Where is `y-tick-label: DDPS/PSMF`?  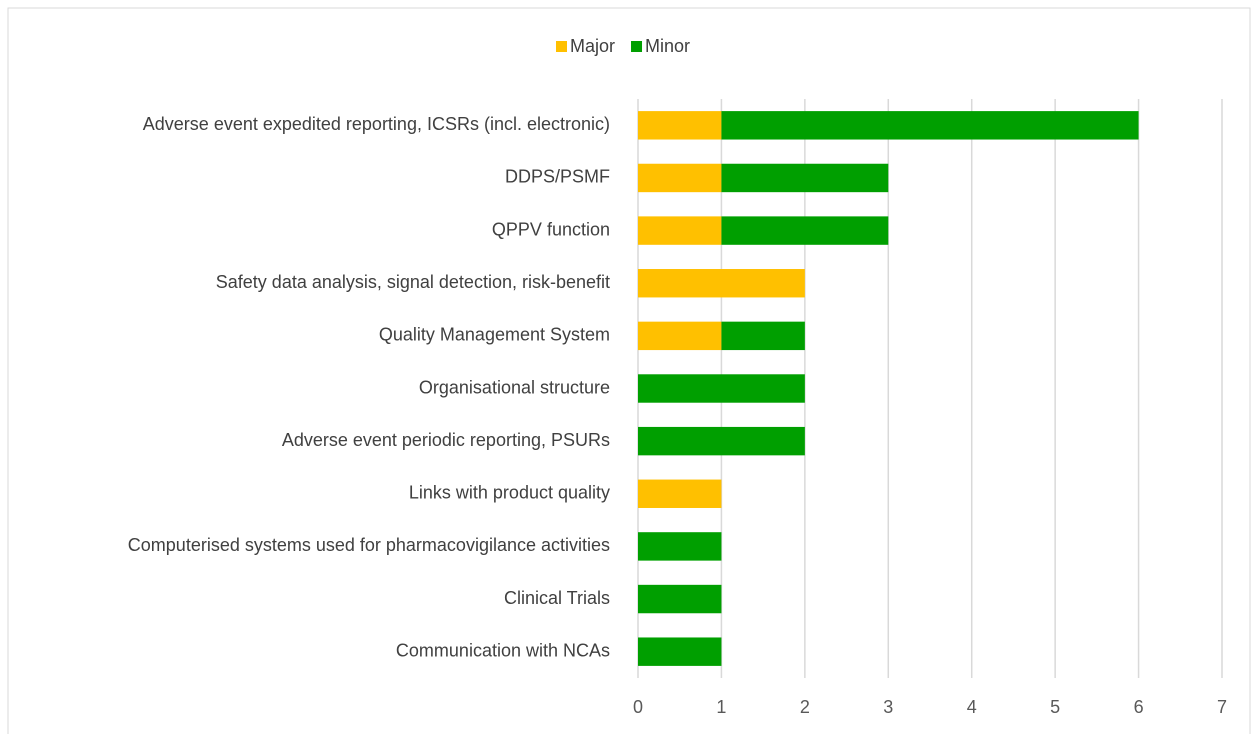 y-tick-label: DDPS/PSMF is located at coordinates (557, 177).